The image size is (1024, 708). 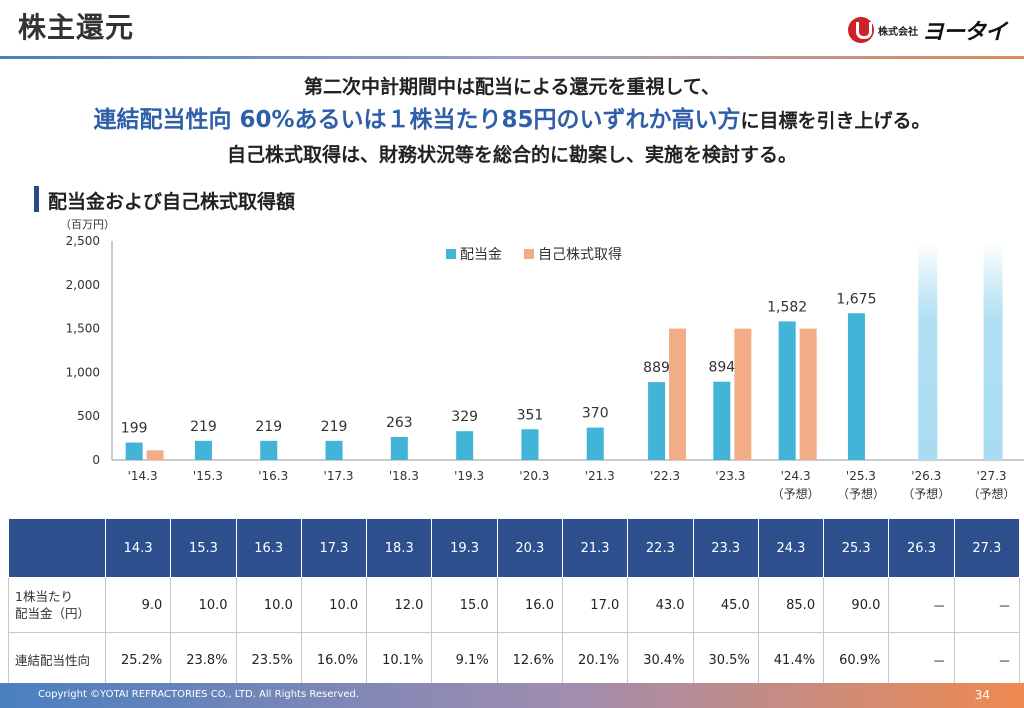 I want to click on y-unit-label: （百万円）, so click(x=87, y=224).